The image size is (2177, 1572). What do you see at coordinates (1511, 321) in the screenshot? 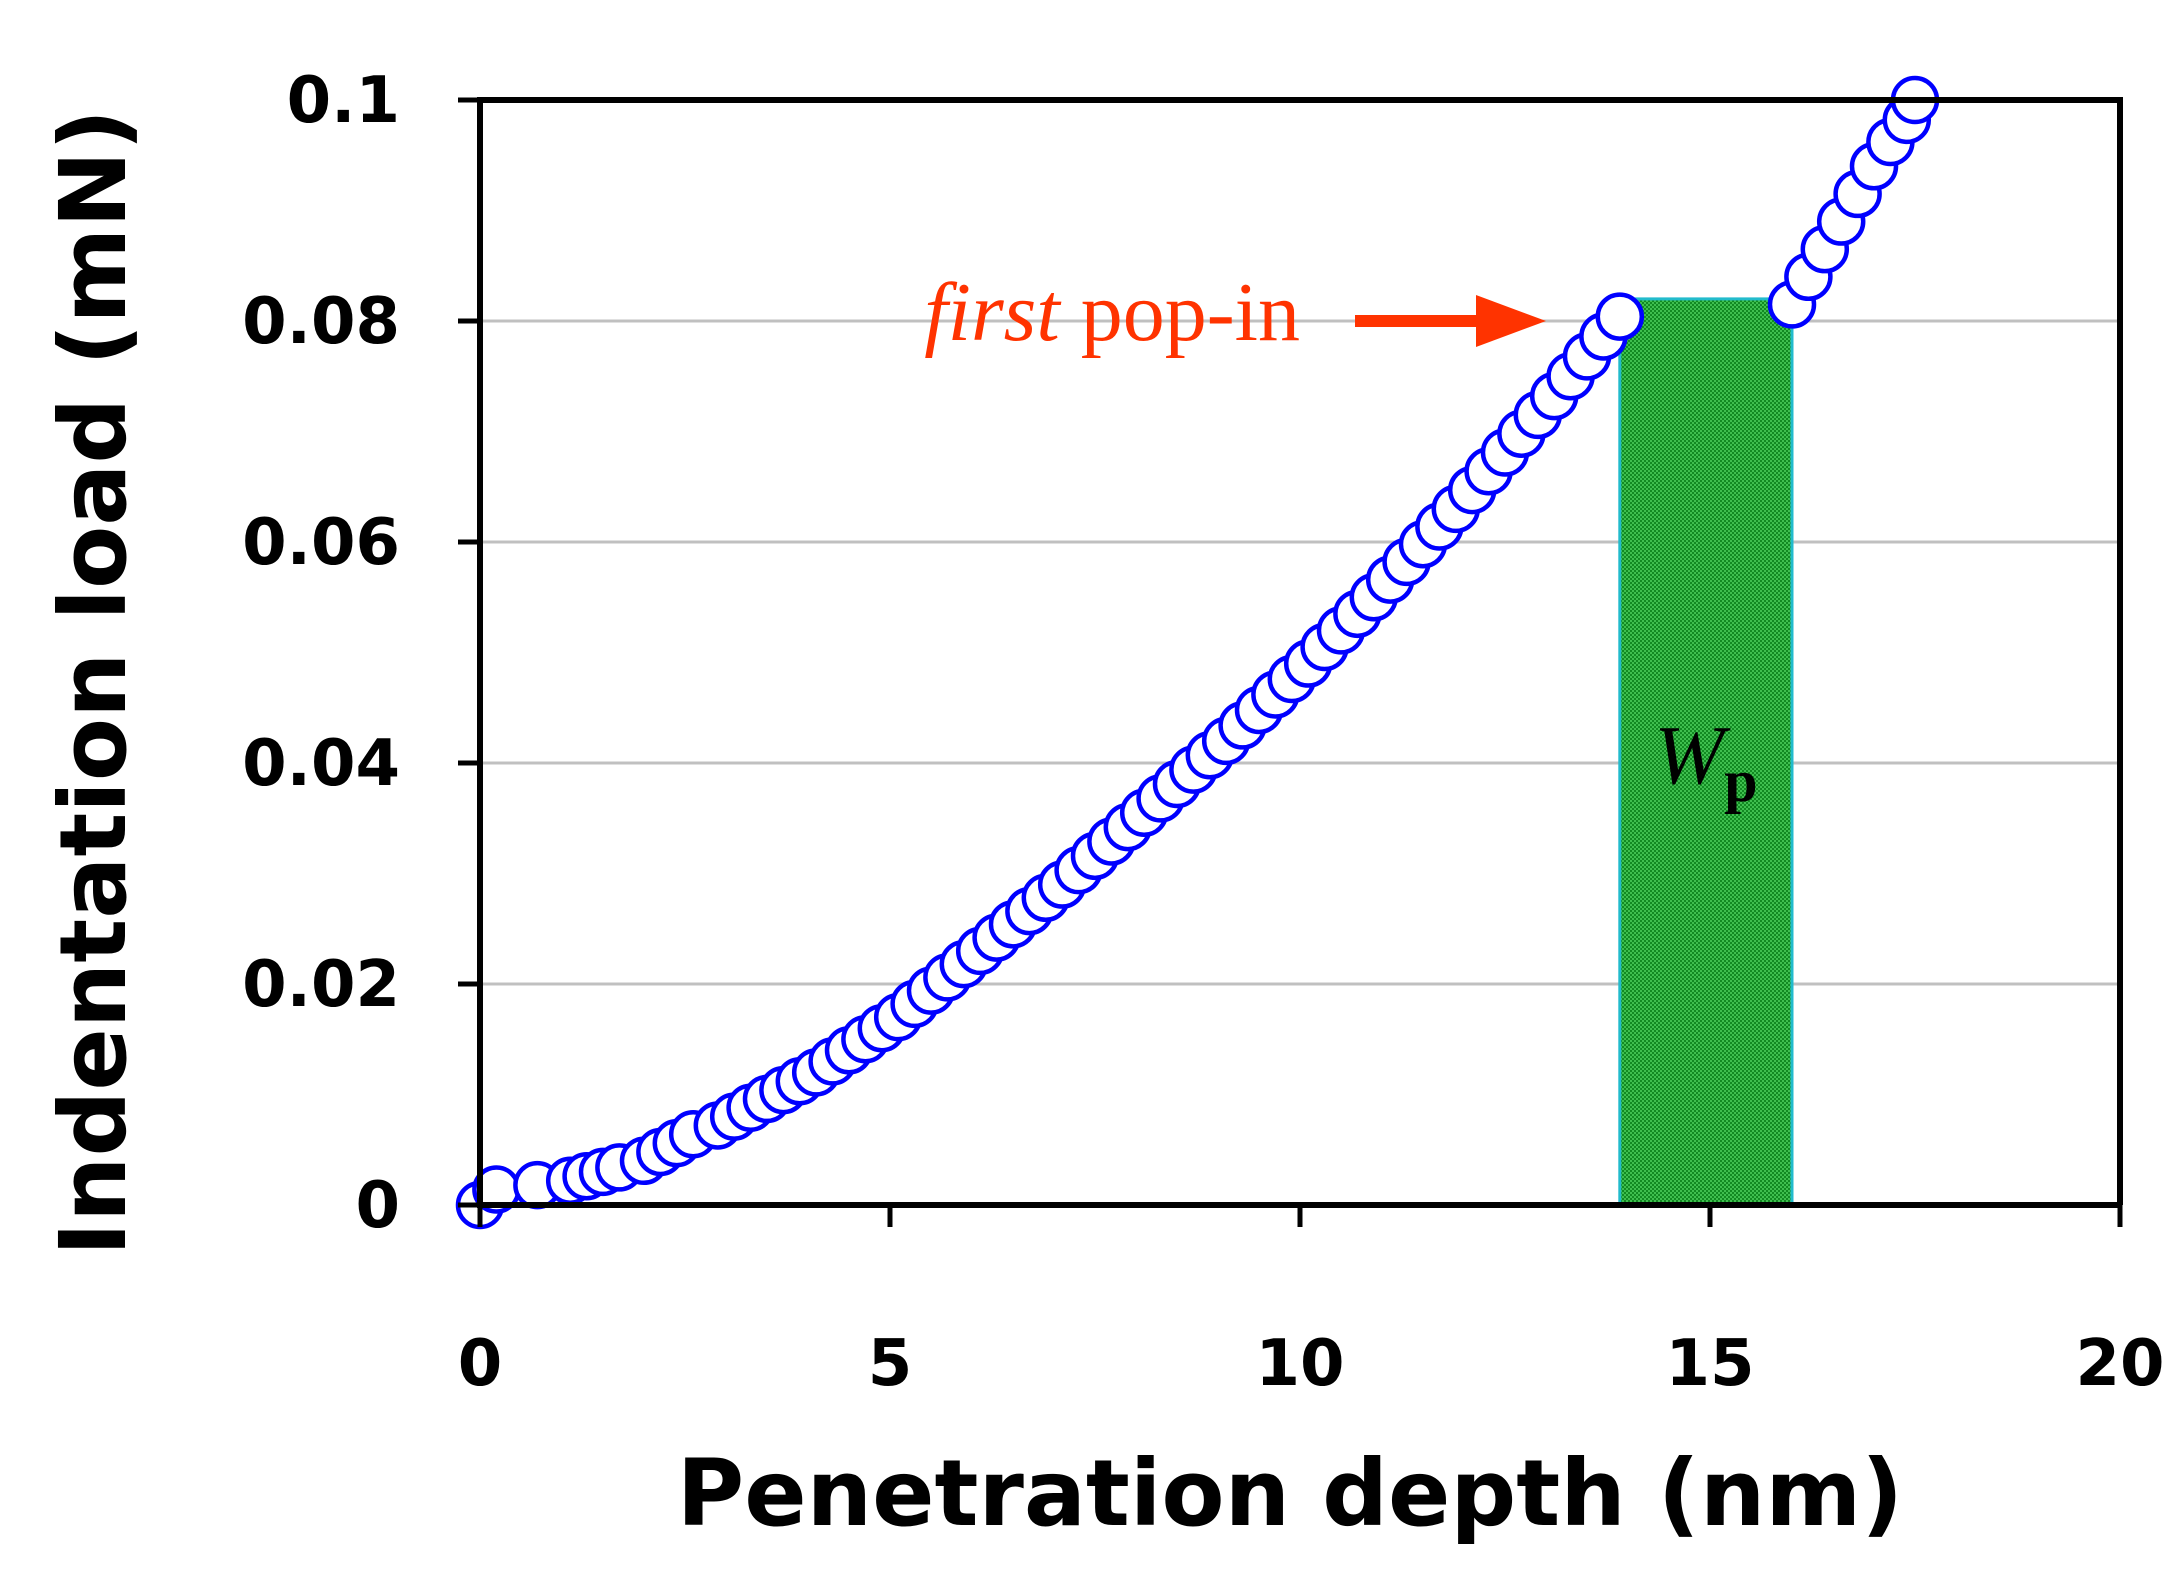
I see `annotation-arrow-head` at bounding box center [1511, 321].